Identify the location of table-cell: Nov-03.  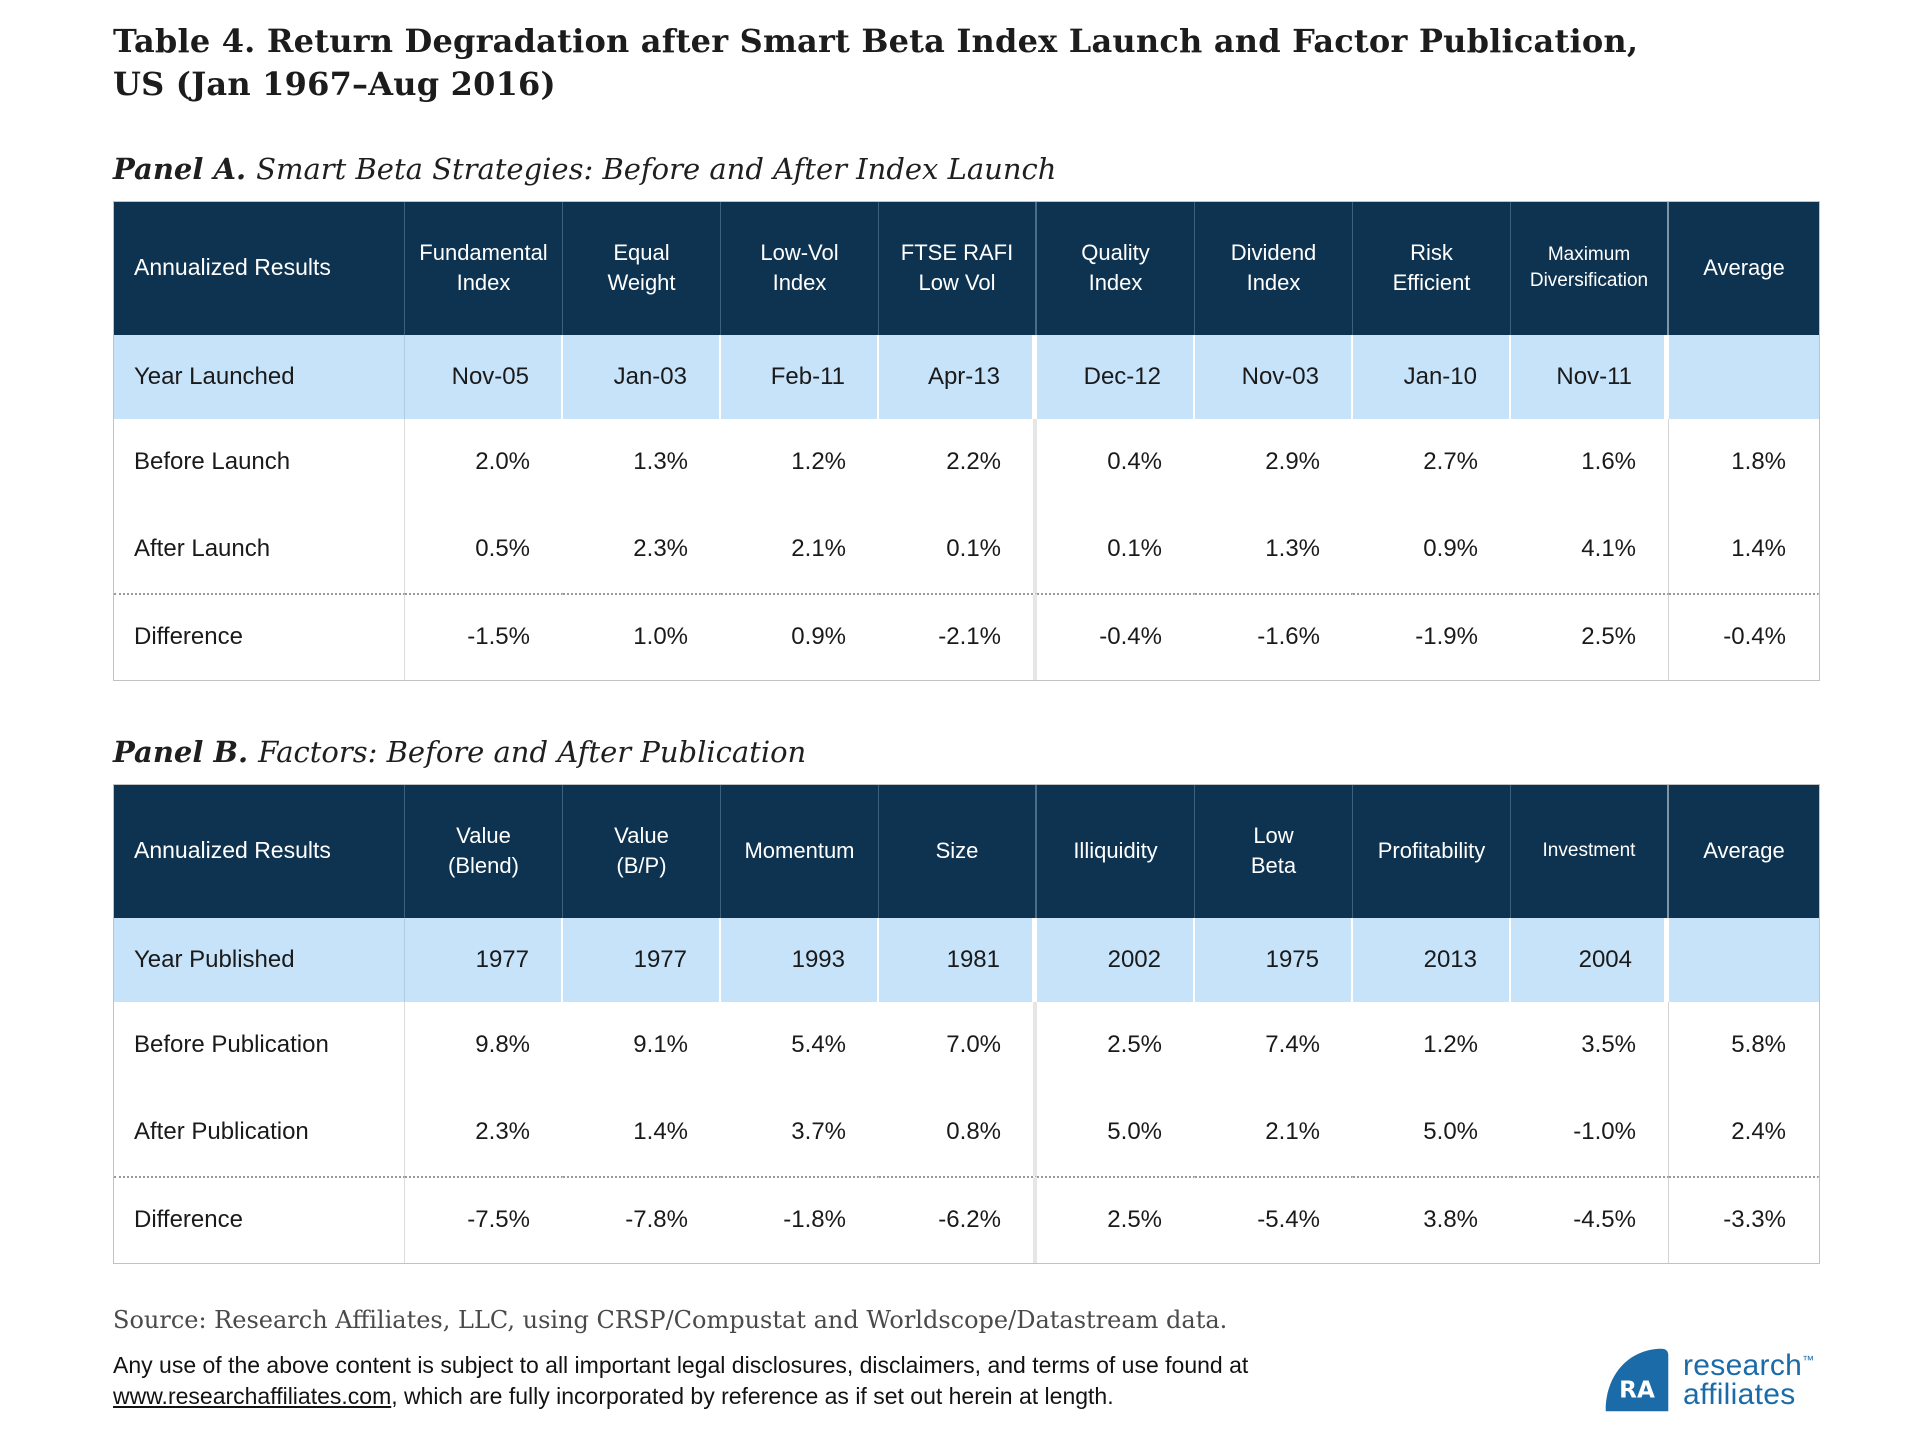
(1274, 376).